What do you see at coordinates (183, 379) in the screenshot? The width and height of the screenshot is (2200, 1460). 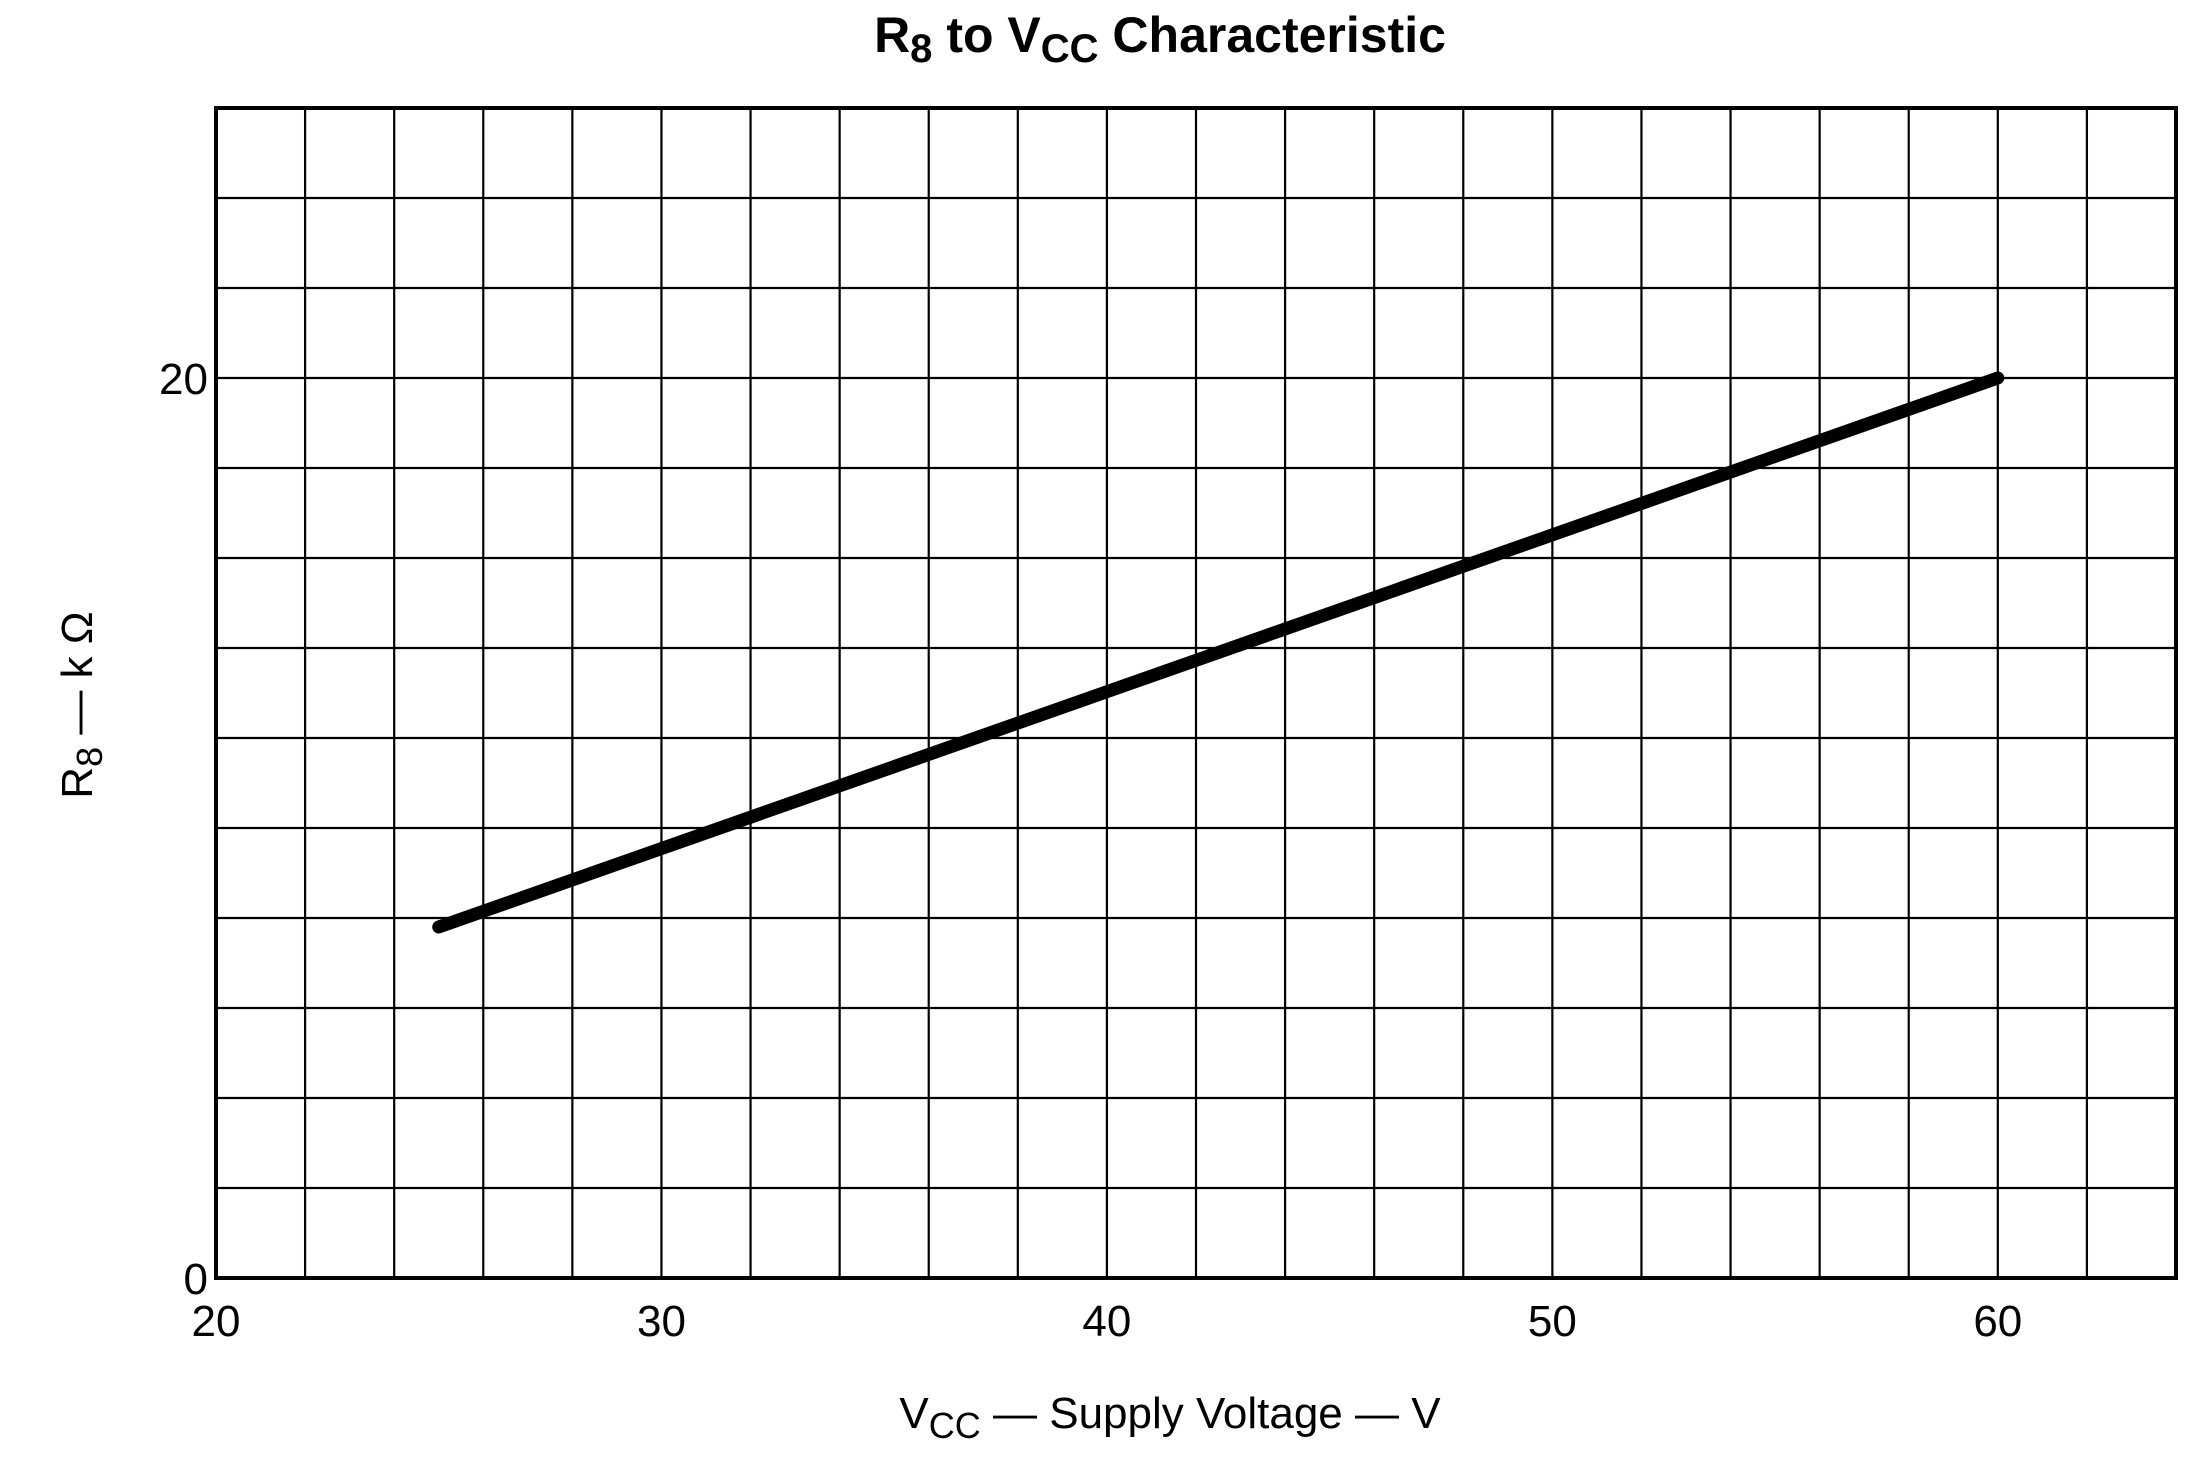 I see `y-tick-label: 20` at bounding box center [183, 379].